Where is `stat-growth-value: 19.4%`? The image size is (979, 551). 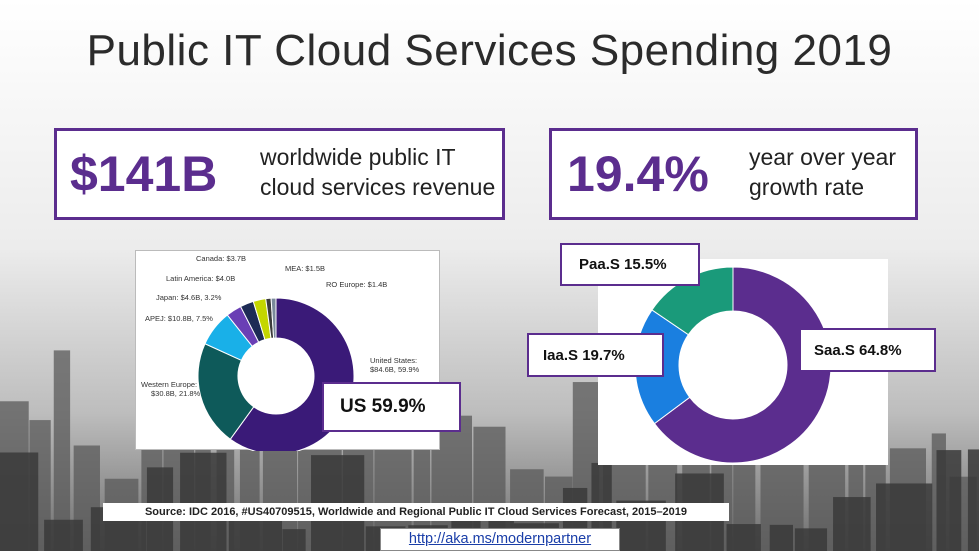 stat-growth-value: 19.4% is located at coordinates (638, 174).